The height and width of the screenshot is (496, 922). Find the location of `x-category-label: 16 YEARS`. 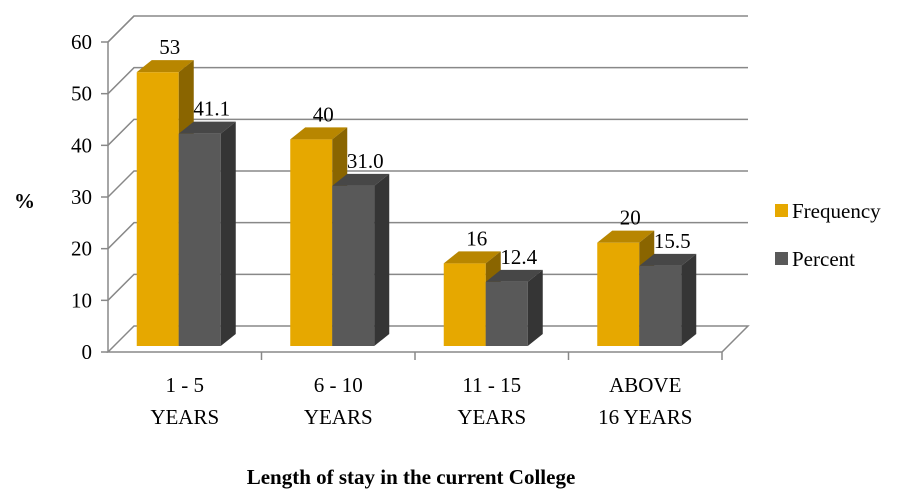

x-category-label: 16 YEARS is located at coordinates (645, 417).